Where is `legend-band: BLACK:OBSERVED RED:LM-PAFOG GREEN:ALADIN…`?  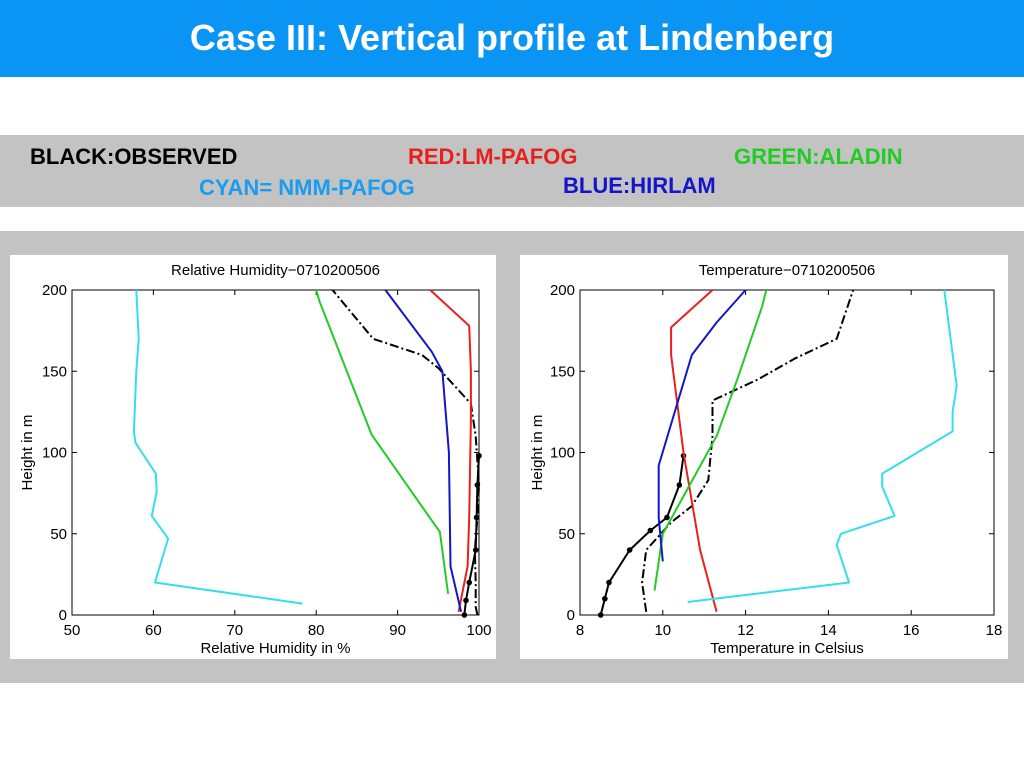
legend-band: BLACK:OBSERVED RED:LM-PAFOG GREEN:ALADIN… is located at coordinates (512, 171).